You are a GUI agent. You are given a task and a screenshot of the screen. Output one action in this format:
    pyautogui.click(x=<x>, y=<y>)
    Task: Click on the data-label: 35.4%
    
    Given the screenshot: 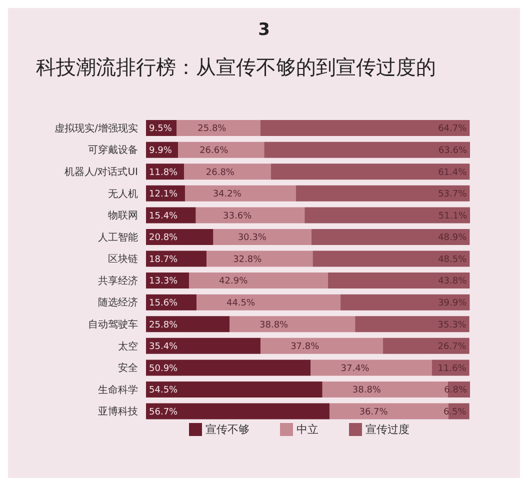 What is the action you would take?
    pyautogui.click(x=163, y=347)
    